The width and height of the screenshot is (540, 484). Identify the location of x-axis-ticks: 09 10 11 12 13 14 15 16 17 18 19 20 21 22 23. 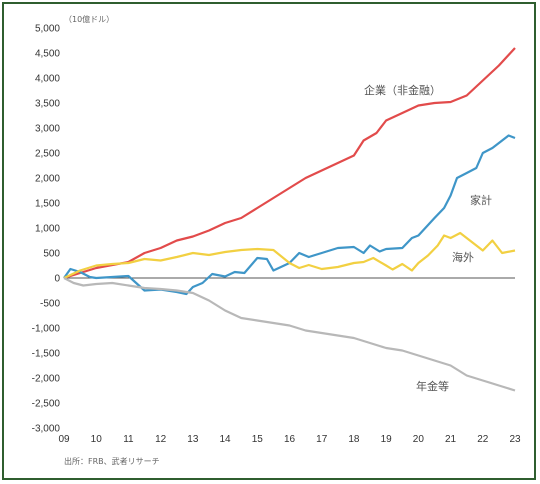
(289, 439).